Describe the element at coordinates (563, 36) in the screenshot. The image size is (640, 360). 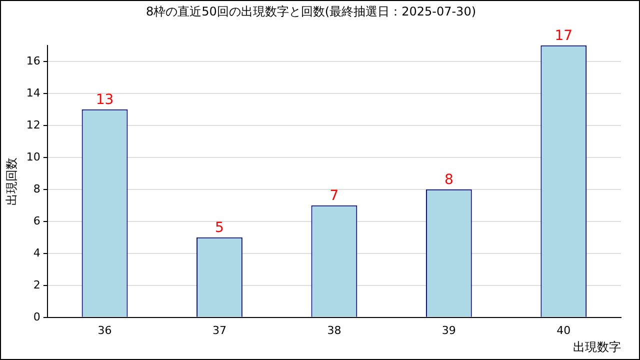
I see `data-label: 17` at that location.